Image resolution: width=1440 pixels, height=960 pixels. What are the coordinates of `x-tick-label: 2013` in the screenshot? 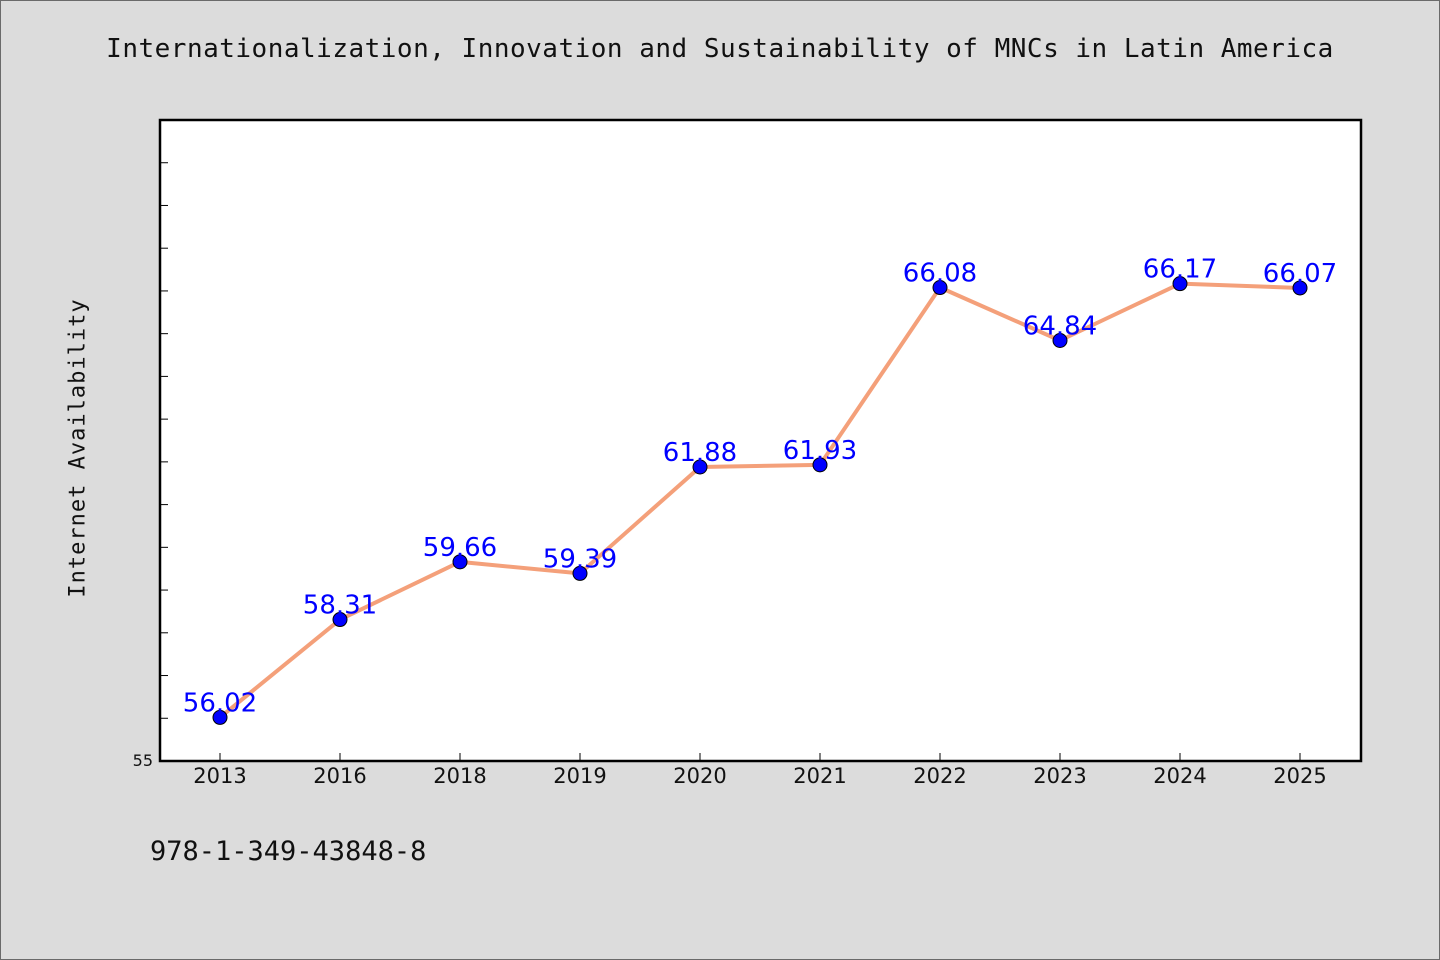 It's located at (219, 776).